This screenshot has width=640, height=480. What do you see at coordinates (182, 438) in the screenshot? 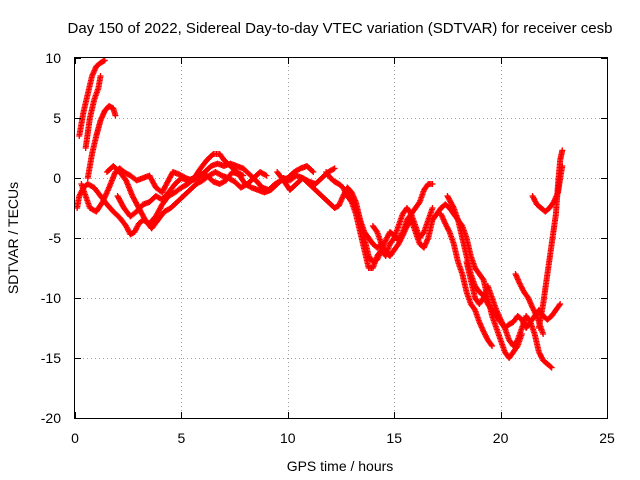
I see `x-tick-label: 5` at bounding box center [182, 438].